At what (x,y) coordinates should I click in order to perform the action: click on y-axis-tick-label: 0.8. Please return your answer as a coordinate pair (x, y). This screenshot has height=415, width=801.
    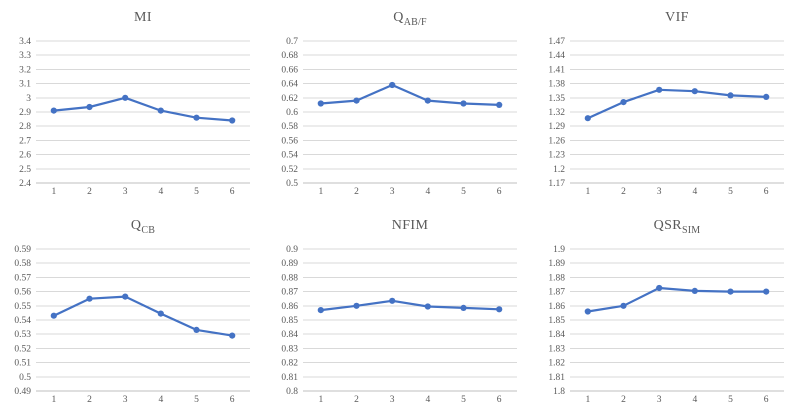
    Looking at the image, I should click on (292, 392).